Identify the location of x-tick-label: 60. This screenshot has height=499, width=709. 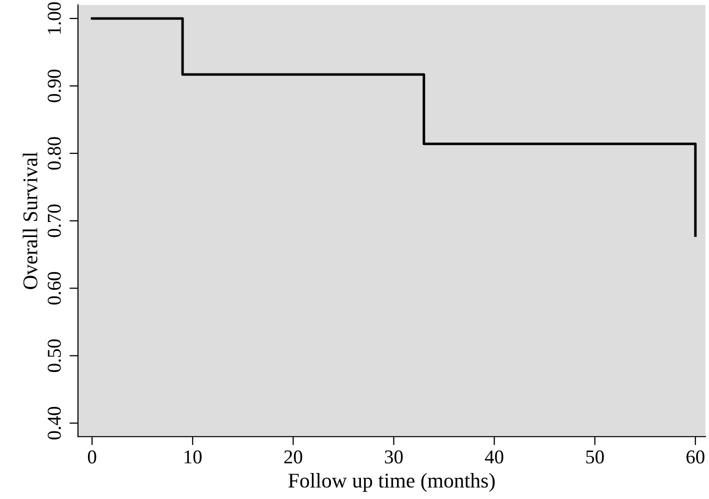
(695, 457).